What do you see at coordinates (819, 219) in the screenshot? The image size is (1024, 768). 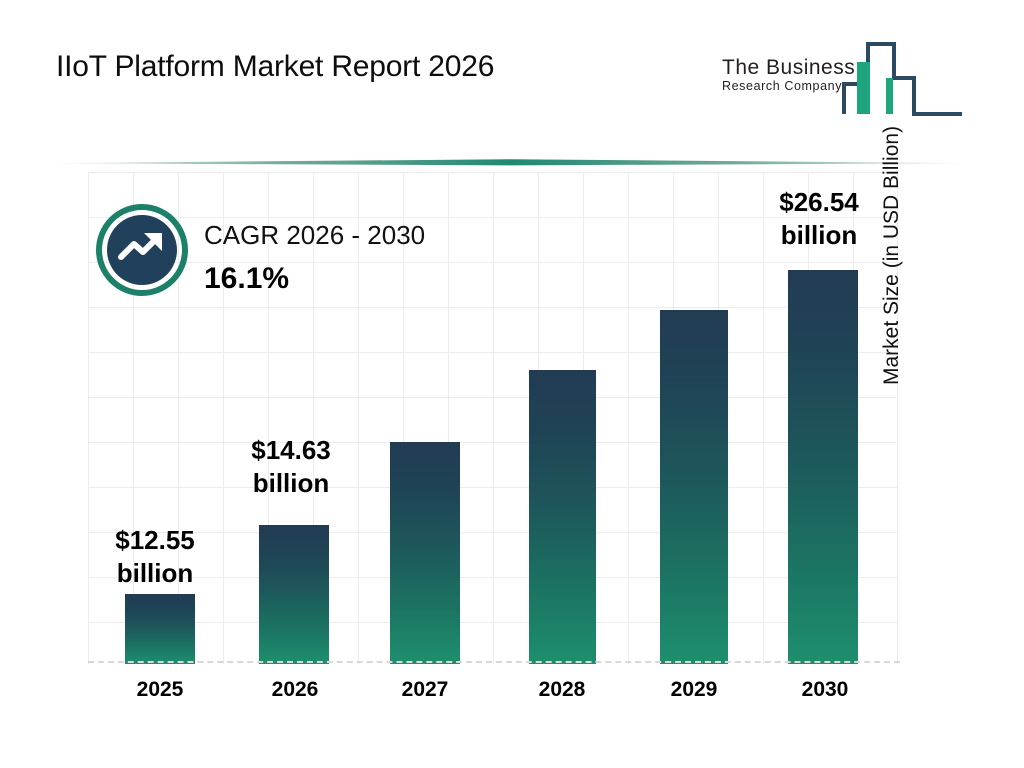 I see `bar-label-2030: $26.54 billion` at bounding box center [819, 219].